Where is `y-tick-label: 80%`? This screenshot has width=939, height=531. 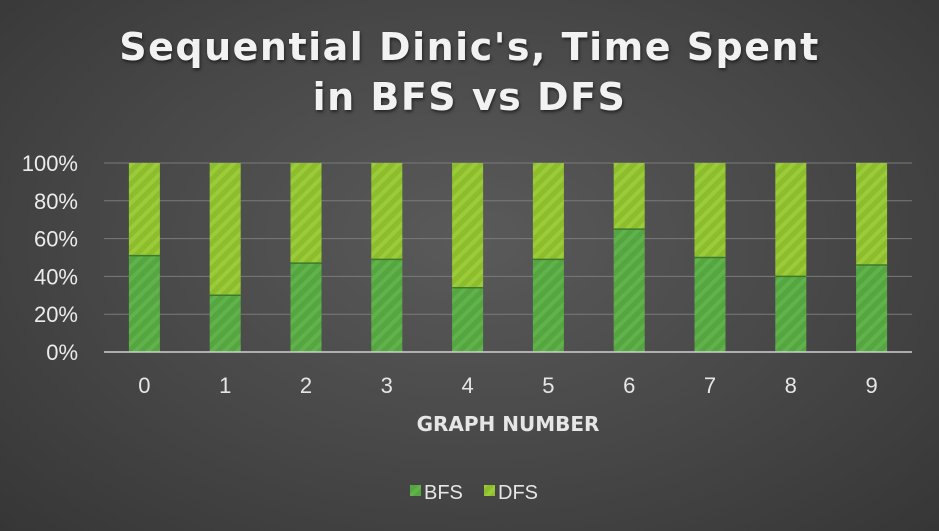 y-tick-label: 80% is located at coordinates (56, 201).